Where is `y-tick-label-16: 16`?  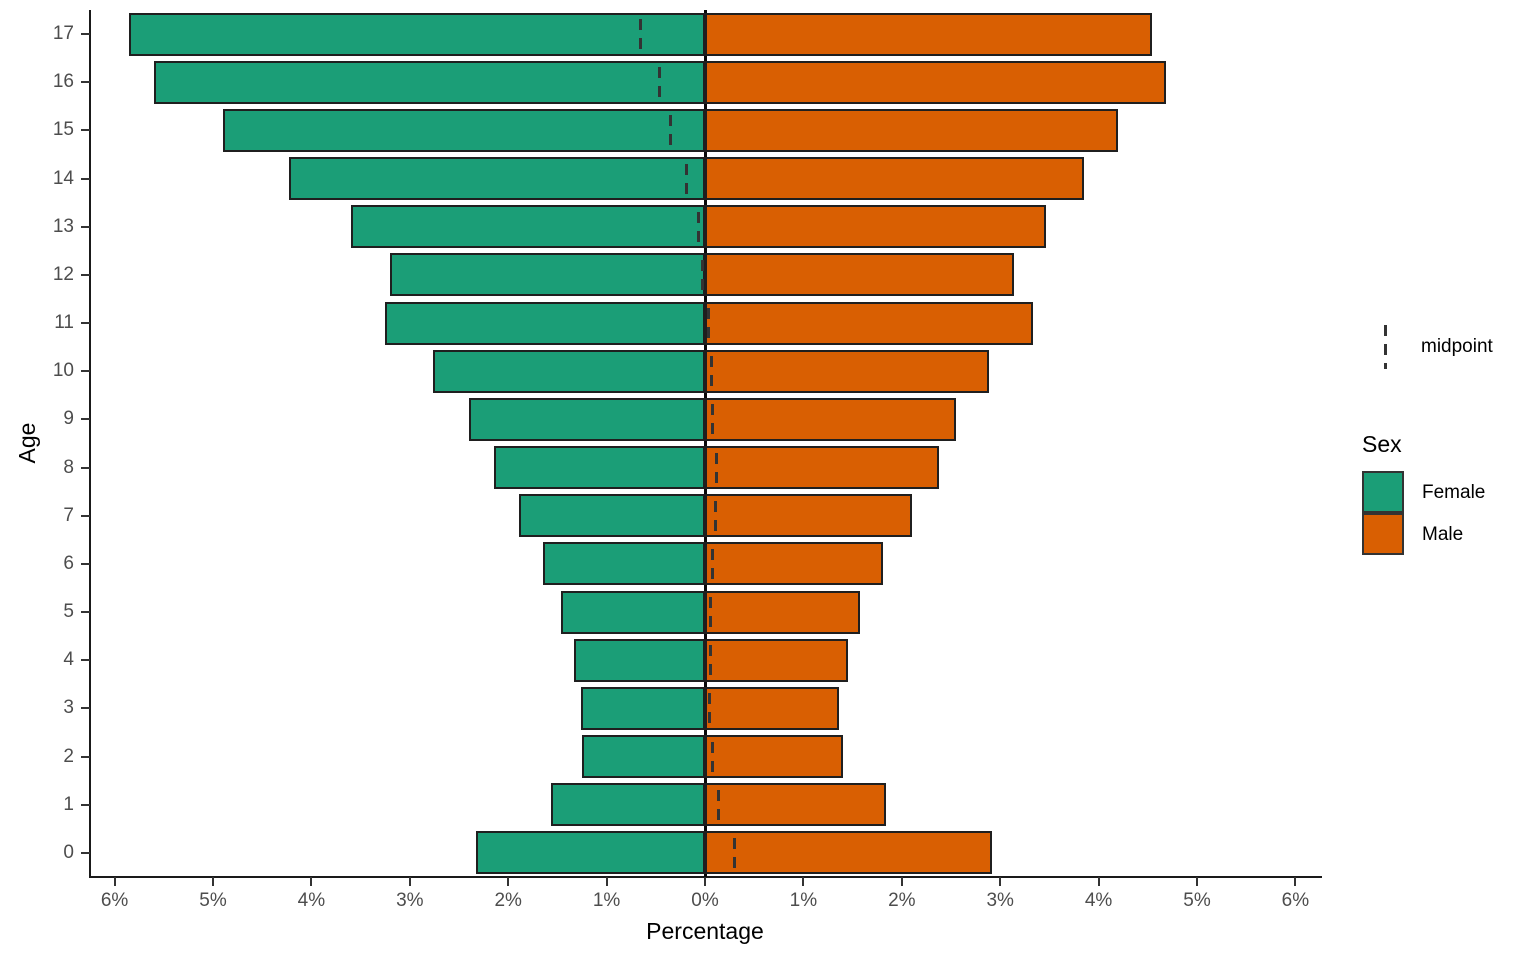 y-tick-label-16: 16 is located at coordinates (63, 82).